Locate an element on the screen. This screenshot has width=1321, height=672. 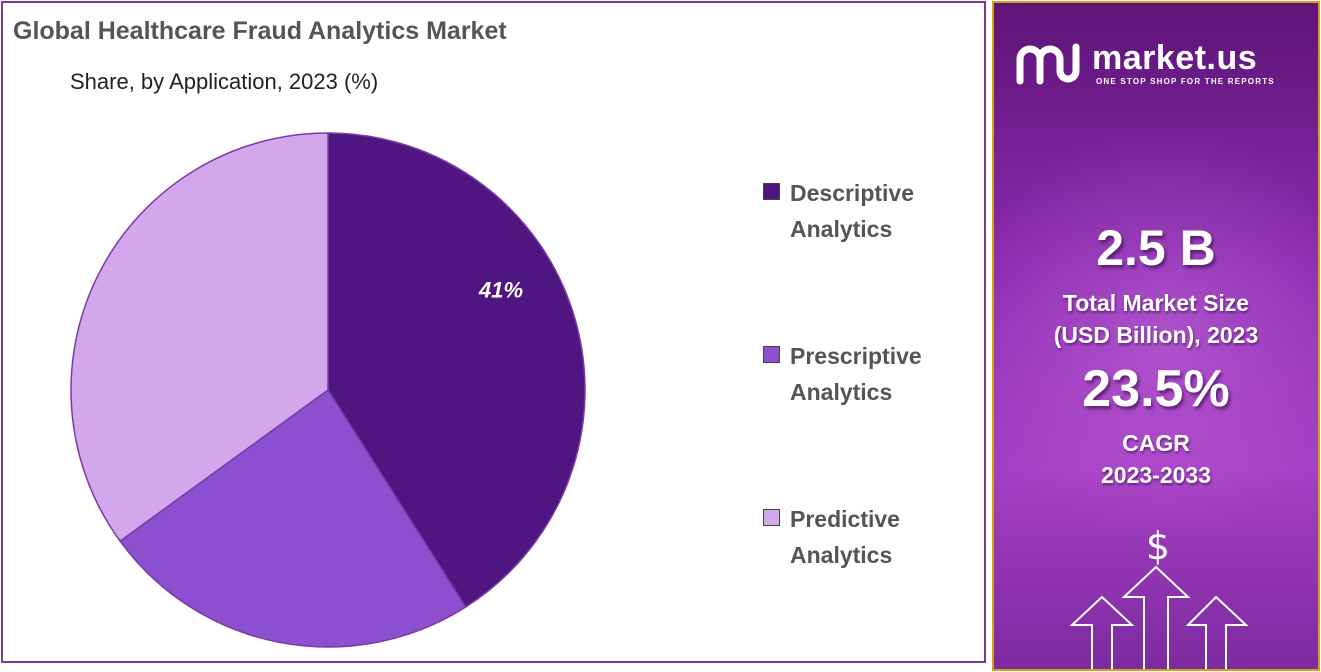
data-label-descriptive-analytics: 41% is located at coordinates (500, 290).